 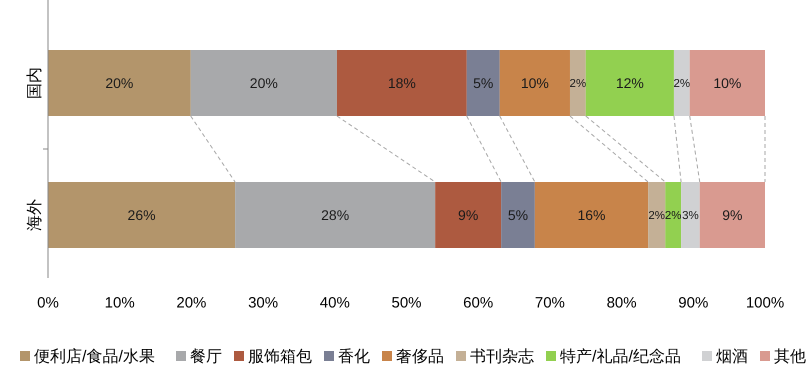 I want to click on data-label: 26%, so click(x=142, y=214).